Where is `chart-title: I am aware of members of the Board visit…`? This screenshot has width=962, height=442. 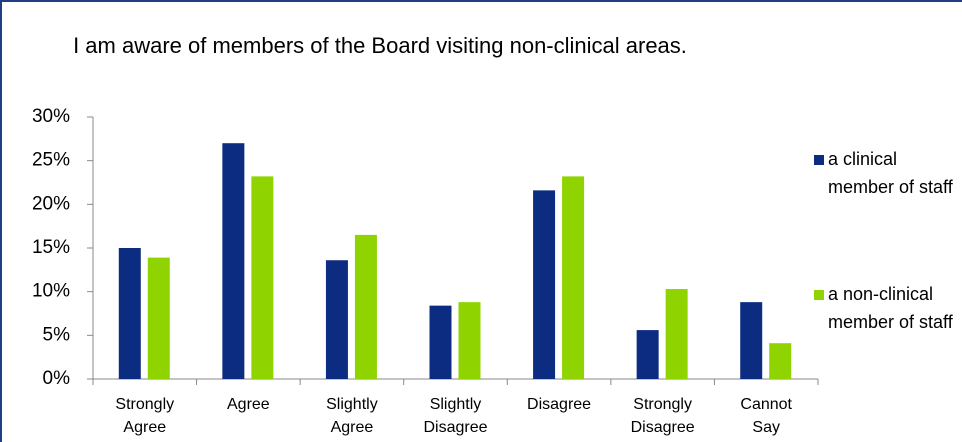 chart-title: I am aware of members of the Board visit… is located at coordinates (380, 45).